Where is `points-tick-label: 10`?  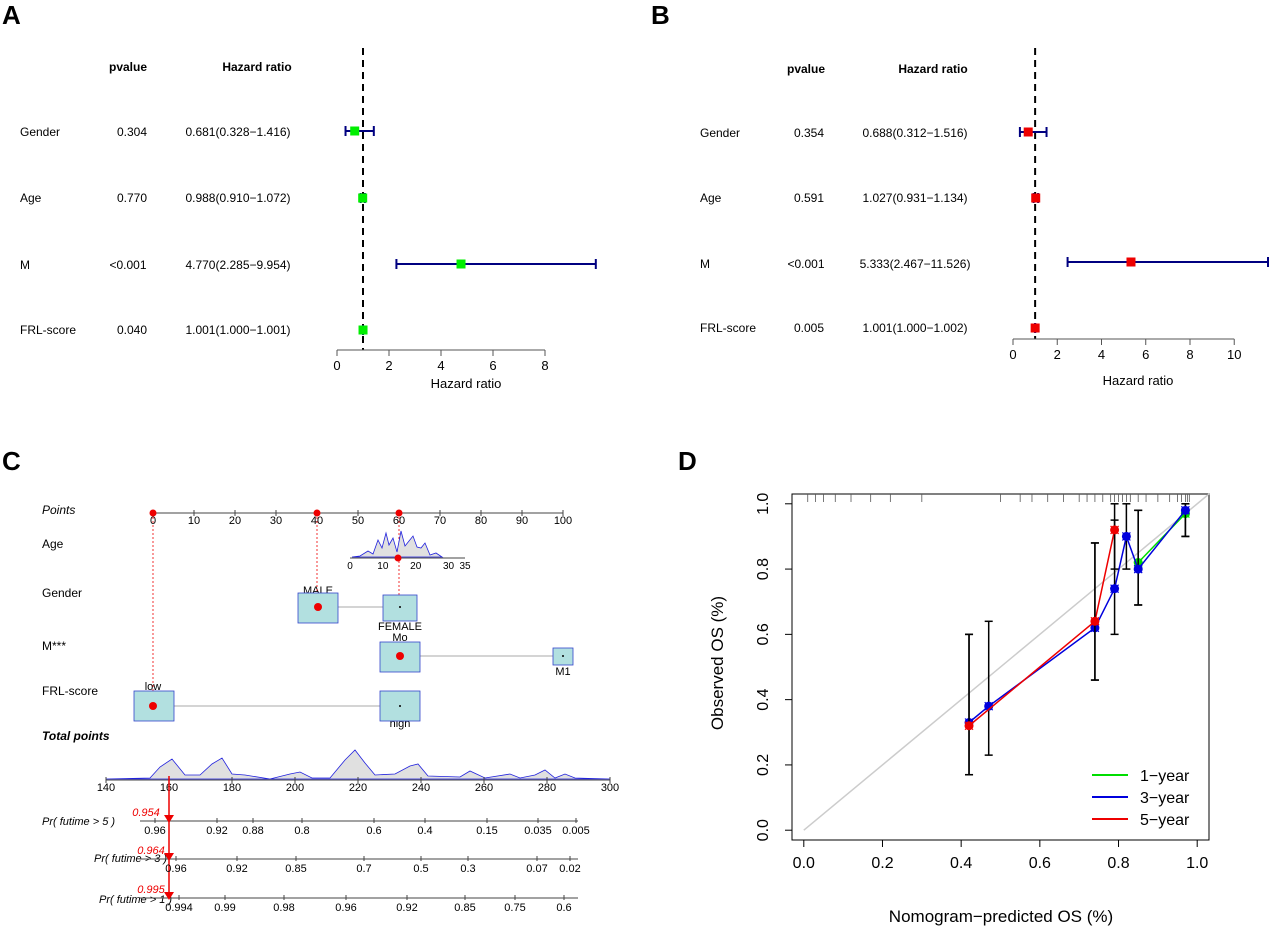
points-tick-label: 10 is located at coordinates (194, 521).